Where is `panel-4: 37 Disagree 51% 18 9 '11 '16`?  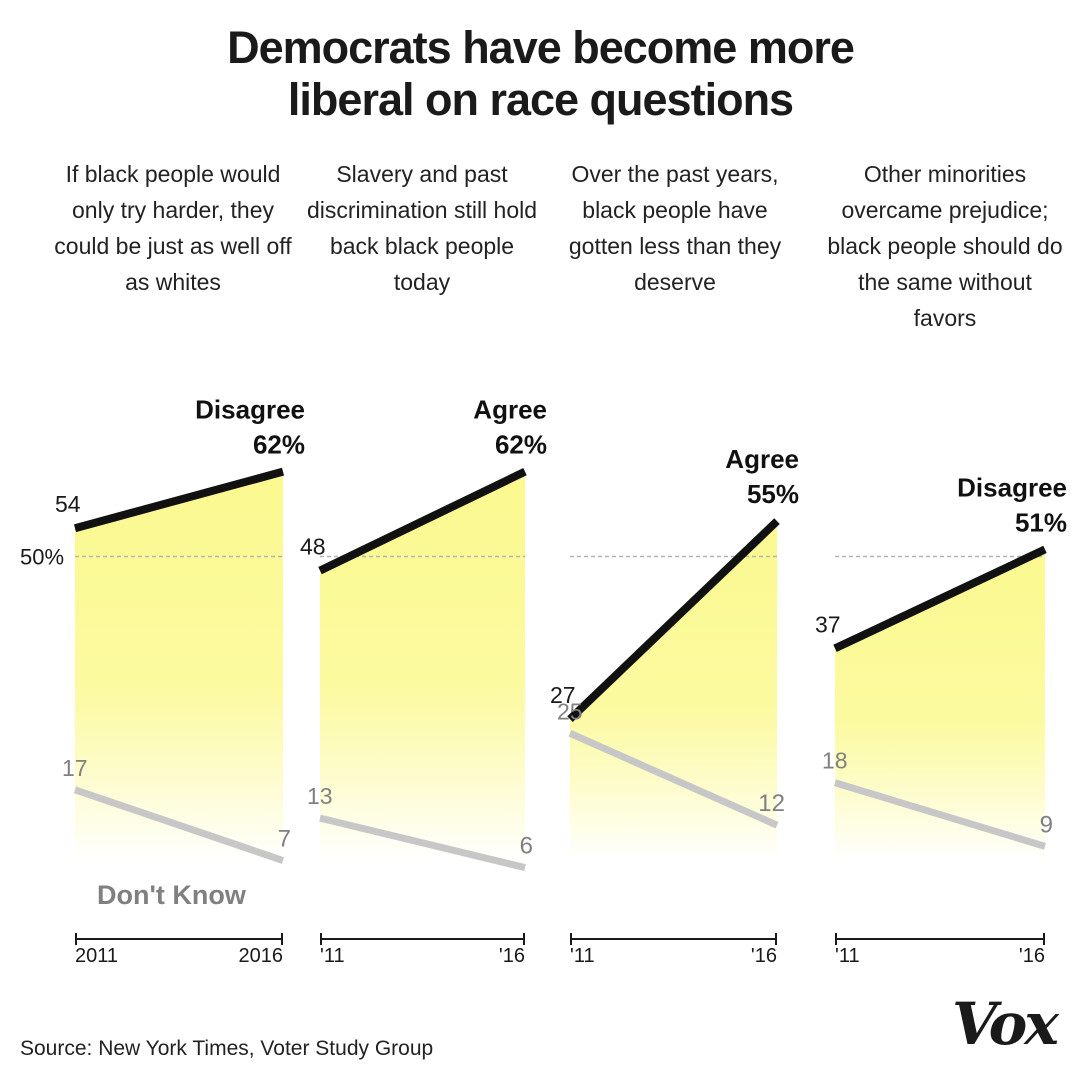 panel-4: 37 Disagree 51% 18 9 '11 '16 is located at coordinates (941, 719).